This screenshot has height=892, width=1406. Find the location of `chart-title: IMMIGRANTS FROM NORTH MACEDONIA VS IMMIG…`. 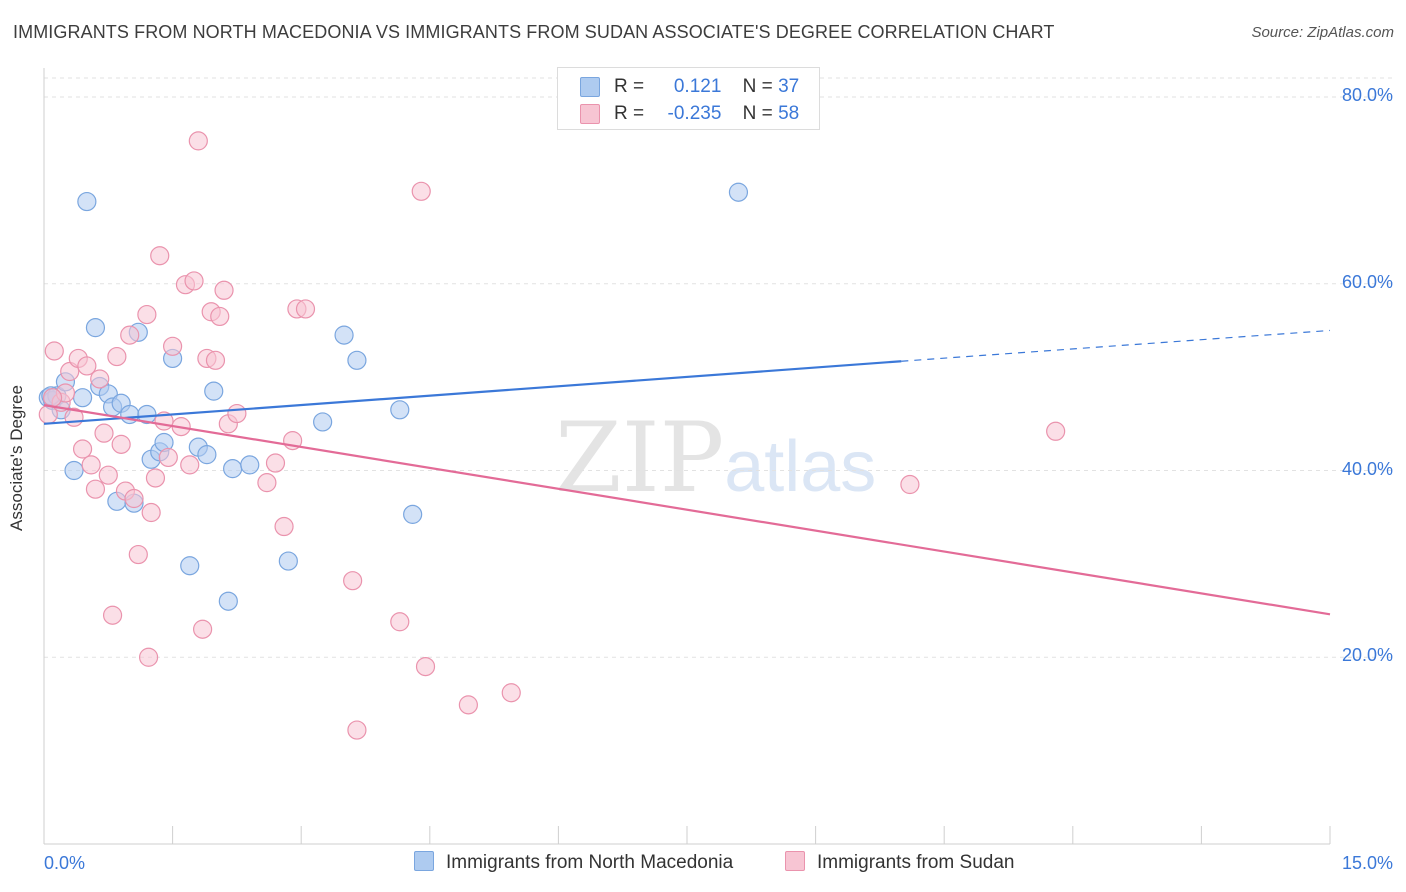

chart-title: IMMIGRANTS FROM NORTH MACEDONIA VS IMMIG… is located at coordinates (534, 32).